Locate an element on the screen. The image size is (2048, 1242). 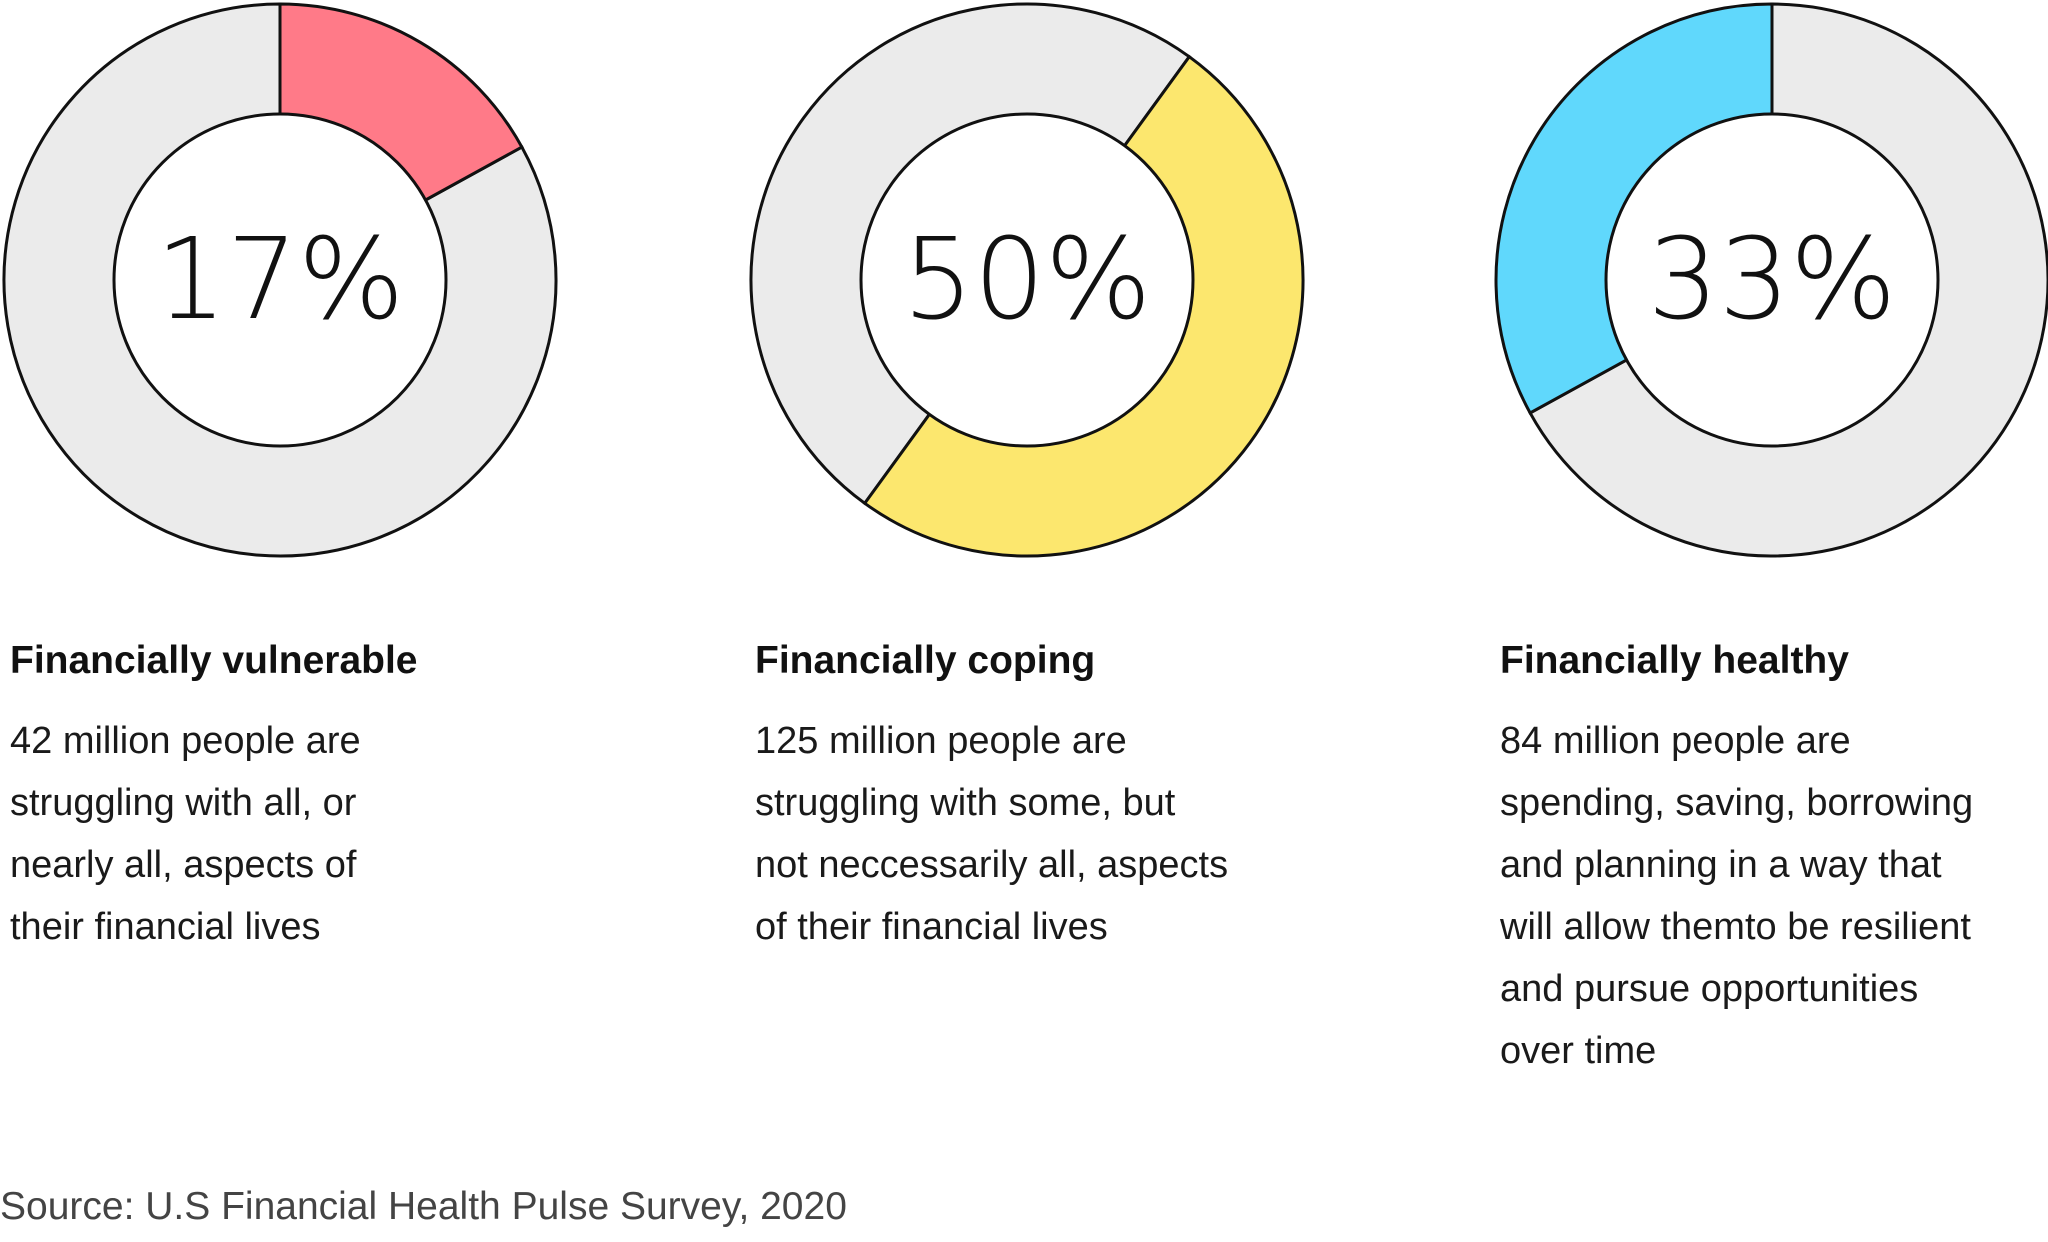
description-line: struggling with all, or is located at coordinates (183, 803).